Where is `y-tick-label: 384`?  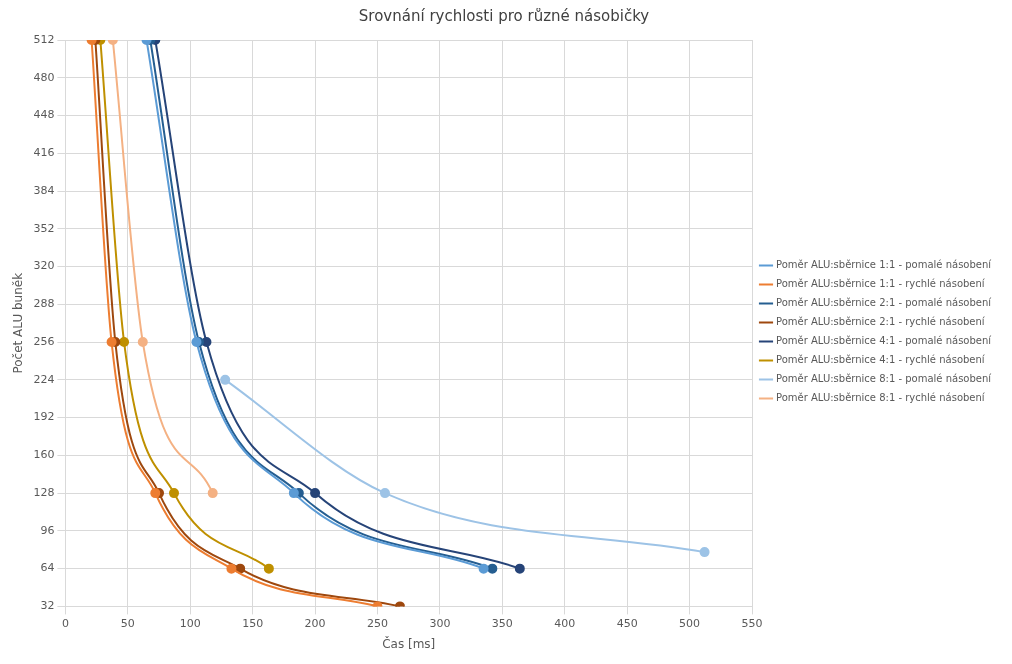 y-tick-label: 384 is located at coordinates (44, 190).